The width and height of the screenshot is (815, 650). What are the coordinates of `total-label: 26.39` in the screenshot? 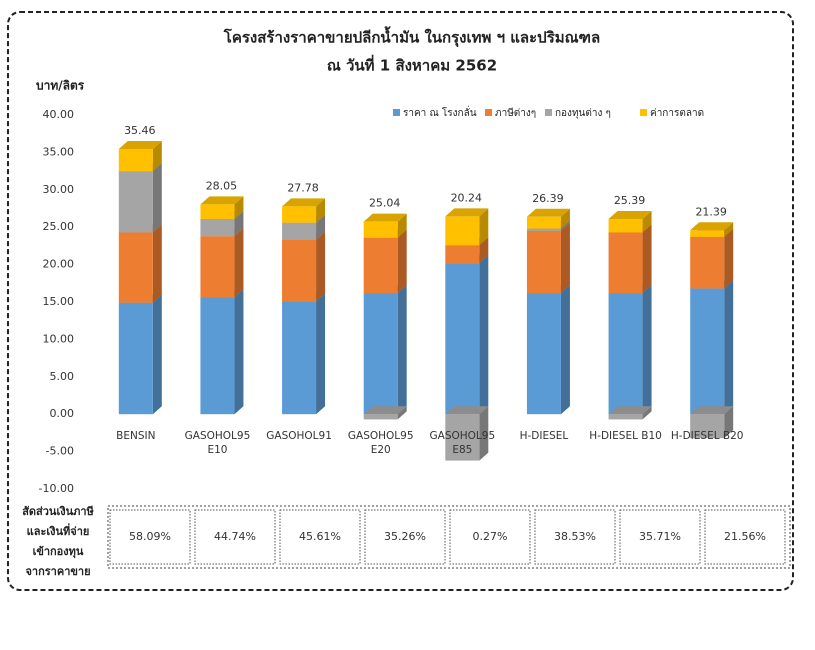 It's located at (548, 198).